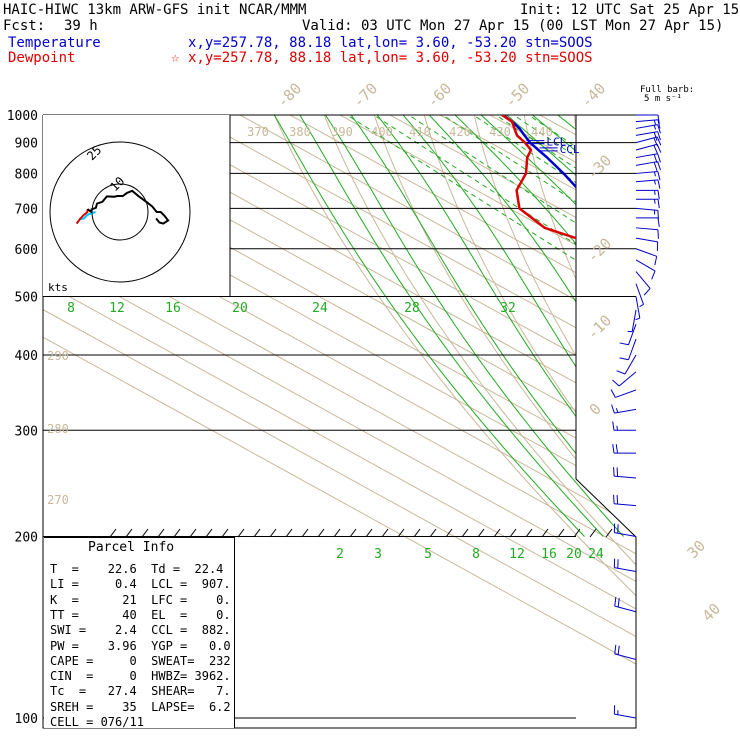 The width and height of the screenshot is (740, 740). What do you see at coordinates (428, 554) in the screenshot?
I see `mixing-ratio-label: 5` at bounding box center [428, 554].